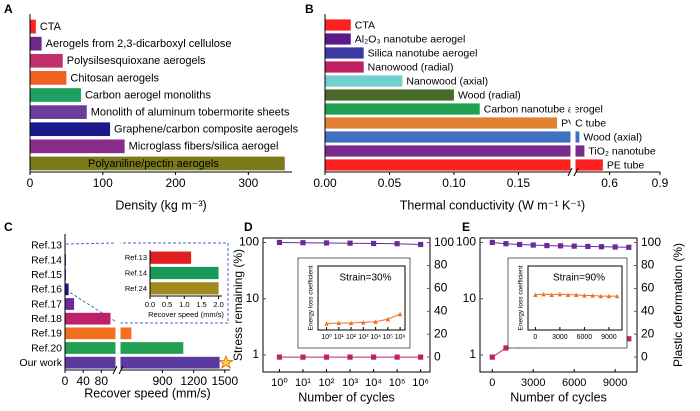 Image resolution: width=700 pixels, height=411 pixels. Describe the element at coordinates (454, 183) in the screenshot. I see `x-tick-label: 0.10` at that location.